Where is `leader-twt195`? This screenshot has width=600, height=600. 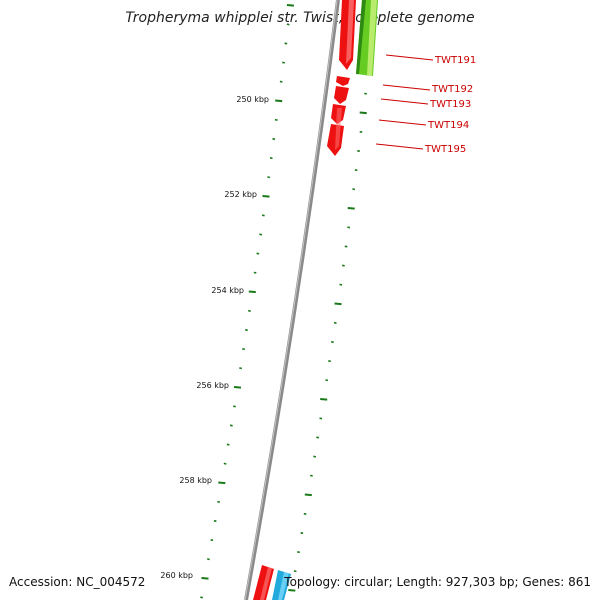 leader-twt195 is located at coordinates (399, 146).